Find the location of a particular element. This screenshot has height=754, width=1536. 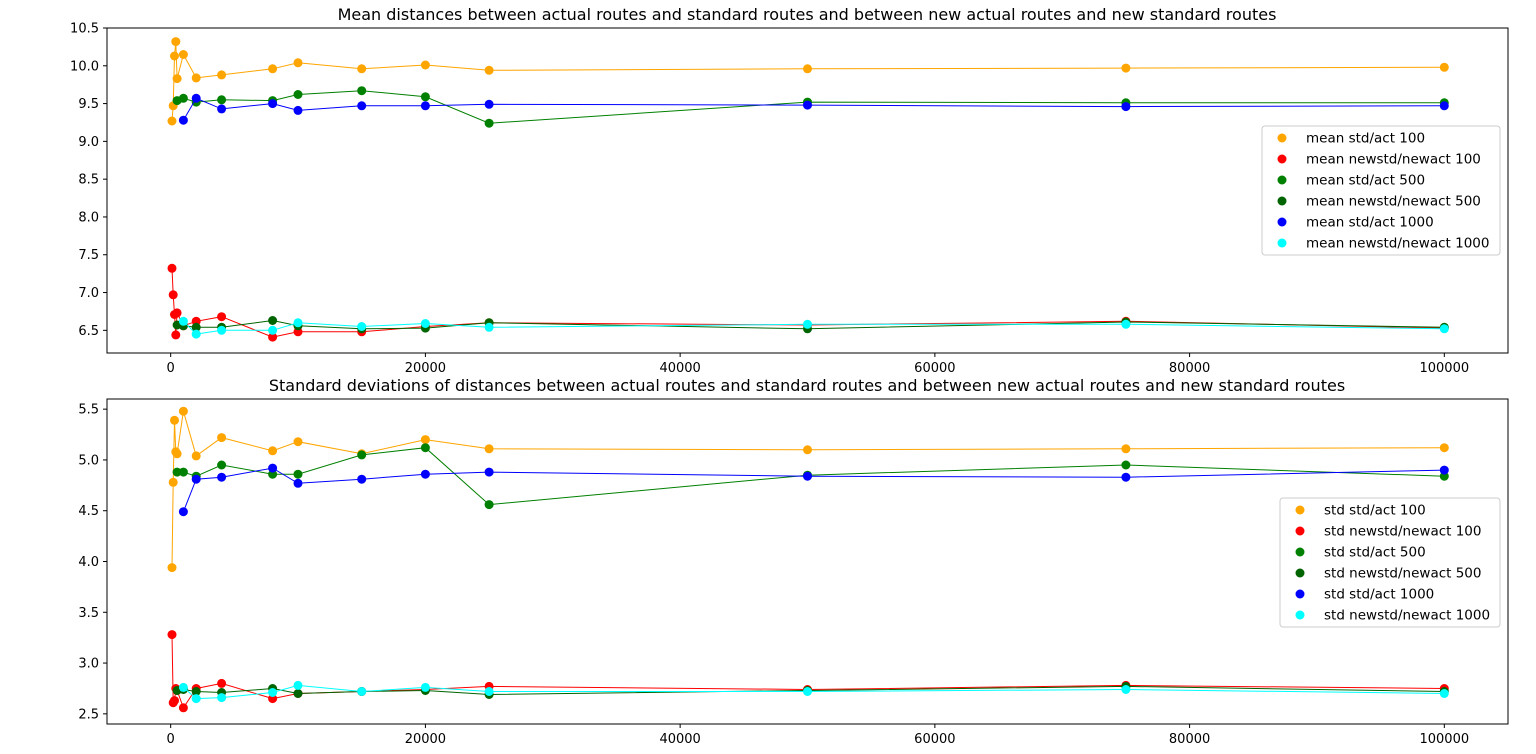

y-tick-label: 7.5 is located at coordinates (88, 255).